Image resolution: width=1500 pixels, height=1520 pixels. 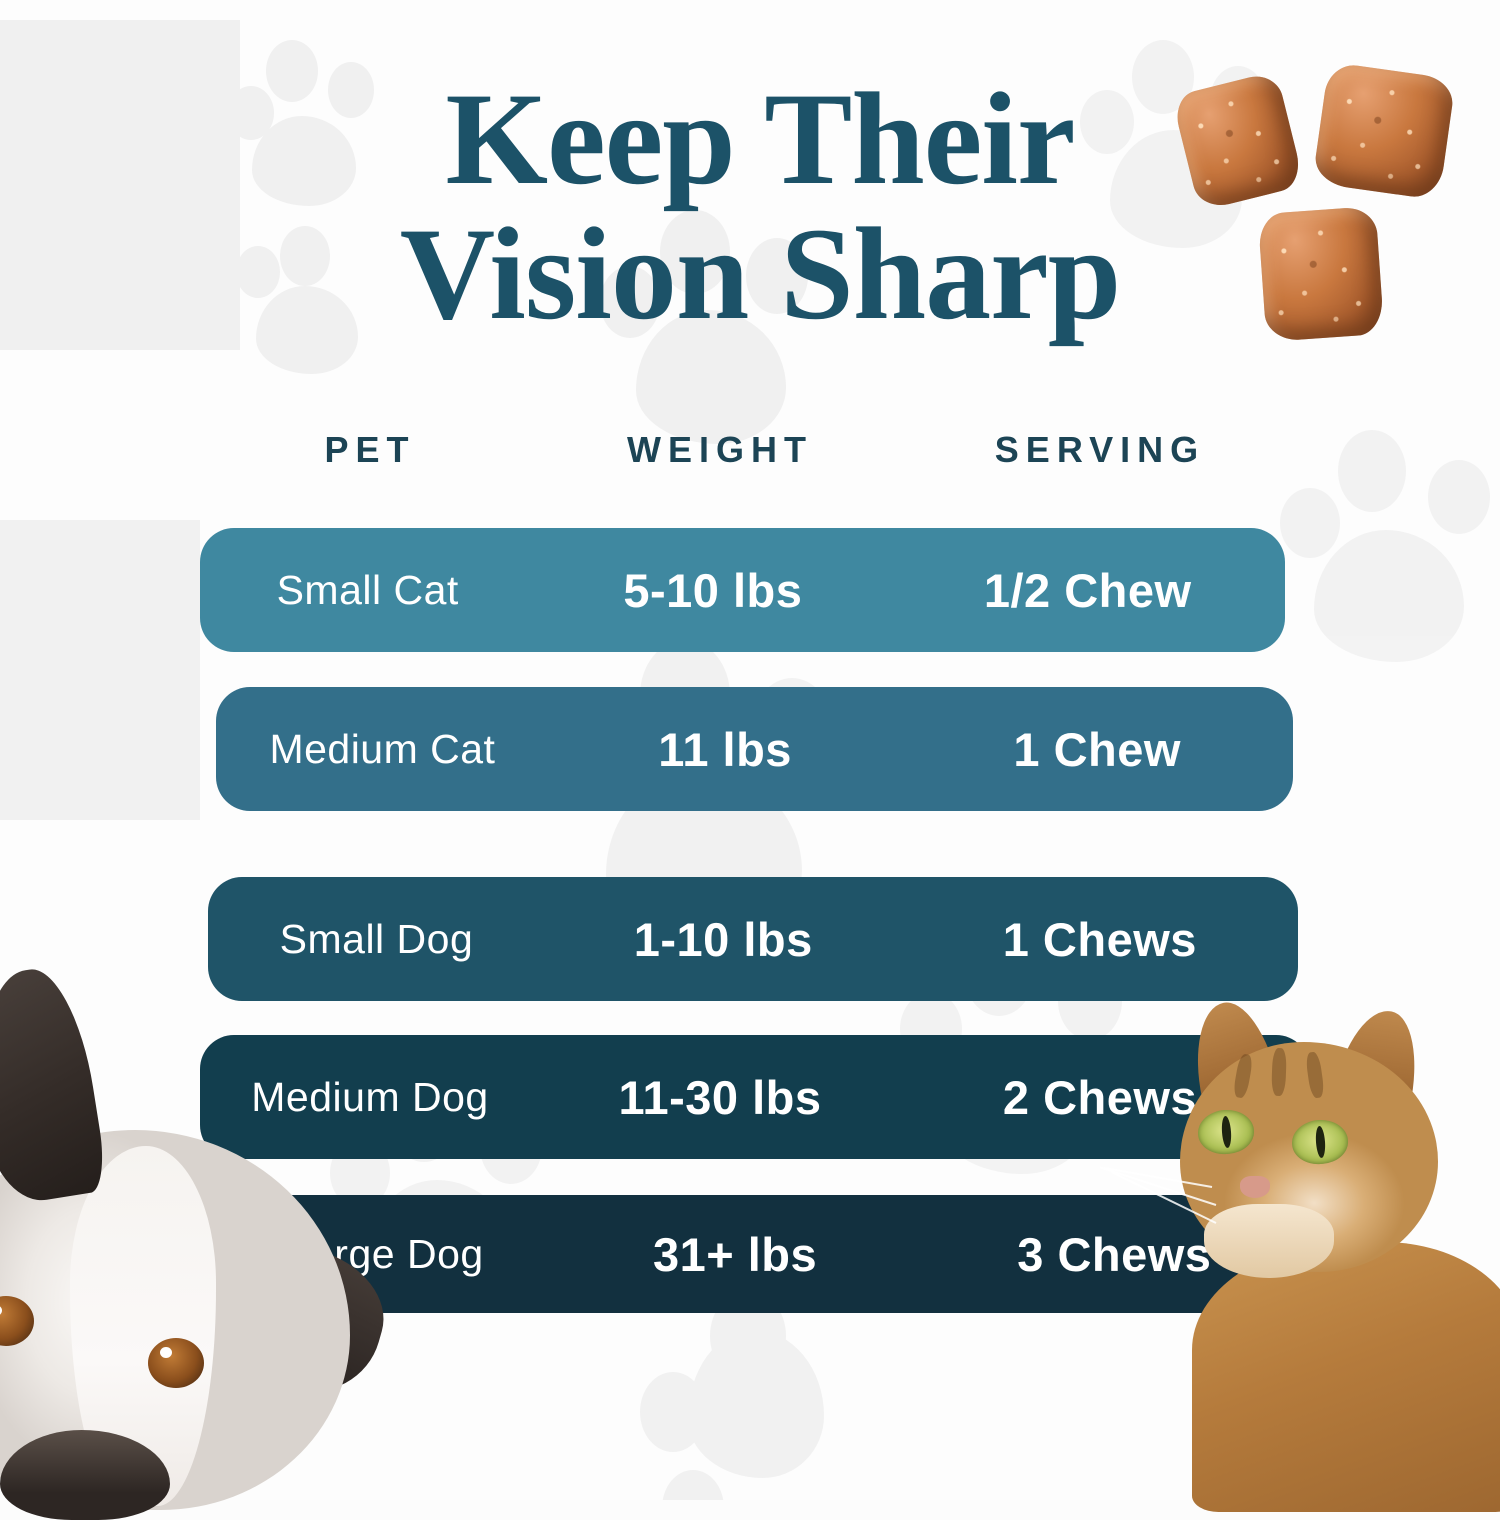 I want to click on cell-weight: 1-10 lbs, so click(x=723, y=939).